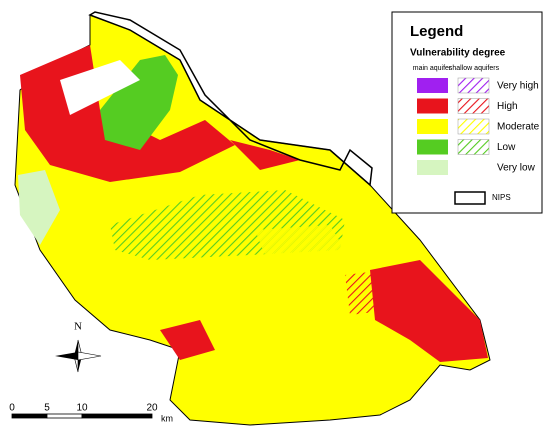  What do you see at coordinates (187, 340) in the screenshot?
I see `high-area-coast` at bounding box center [187, 340].